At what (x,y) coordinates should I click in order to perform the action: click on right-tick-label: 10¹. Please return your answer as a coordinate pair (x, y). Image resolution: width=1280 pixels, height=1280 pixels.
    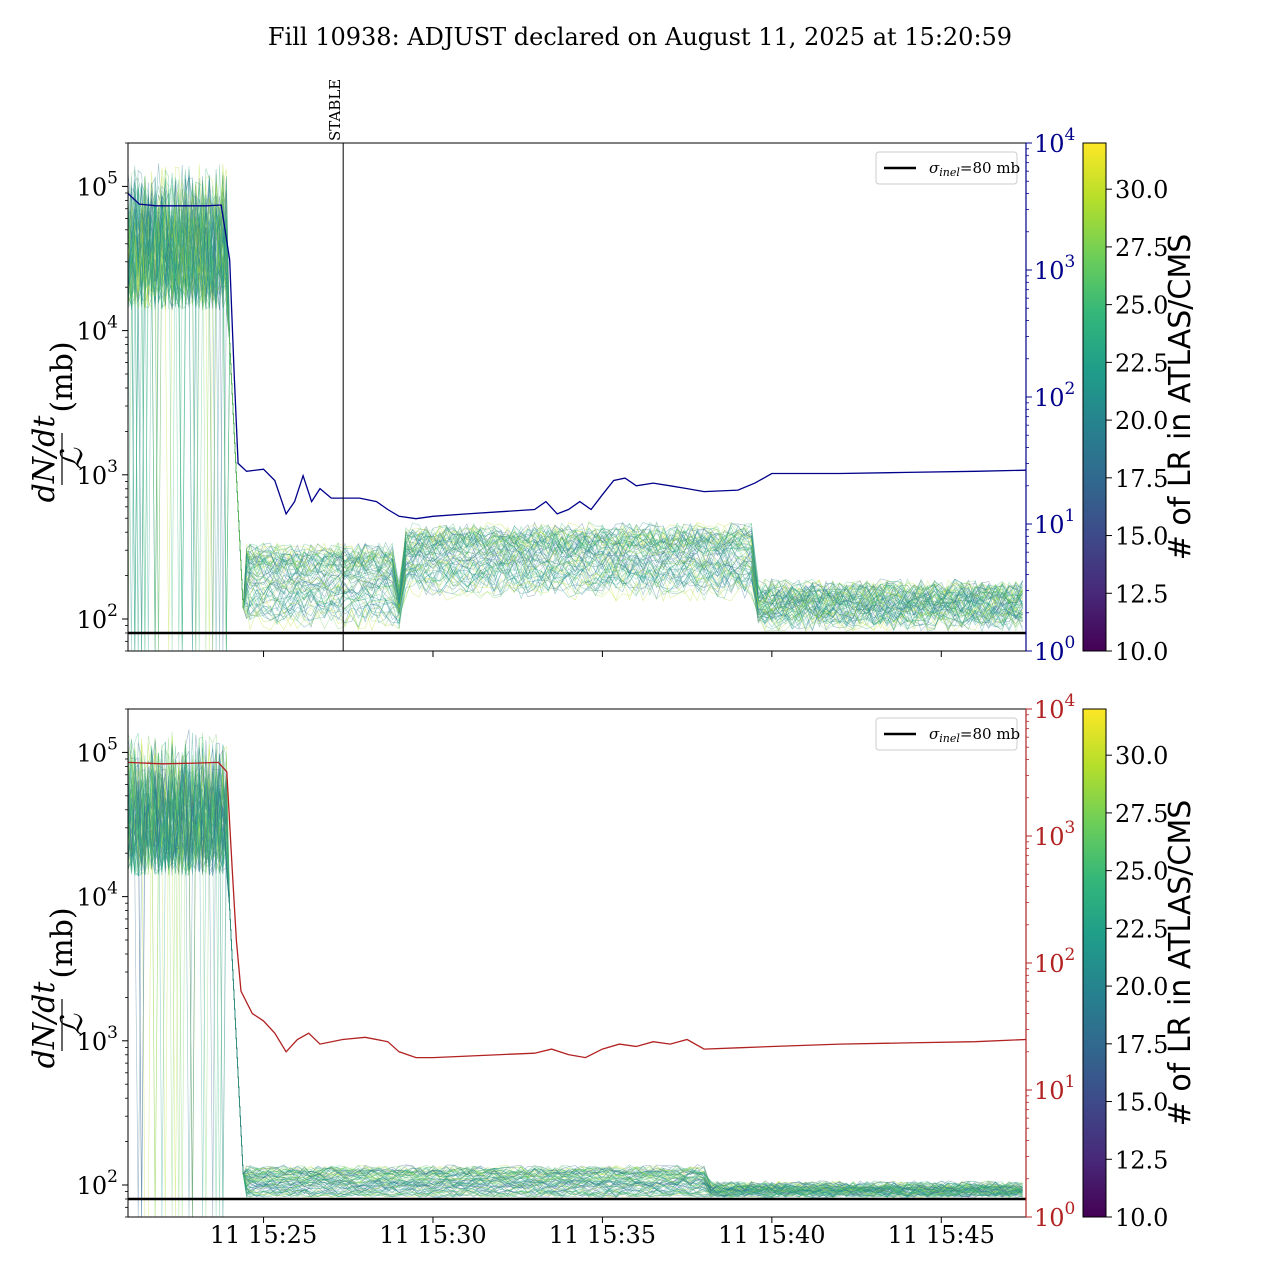
    Looking at the image, I should click on (1054, 1088).